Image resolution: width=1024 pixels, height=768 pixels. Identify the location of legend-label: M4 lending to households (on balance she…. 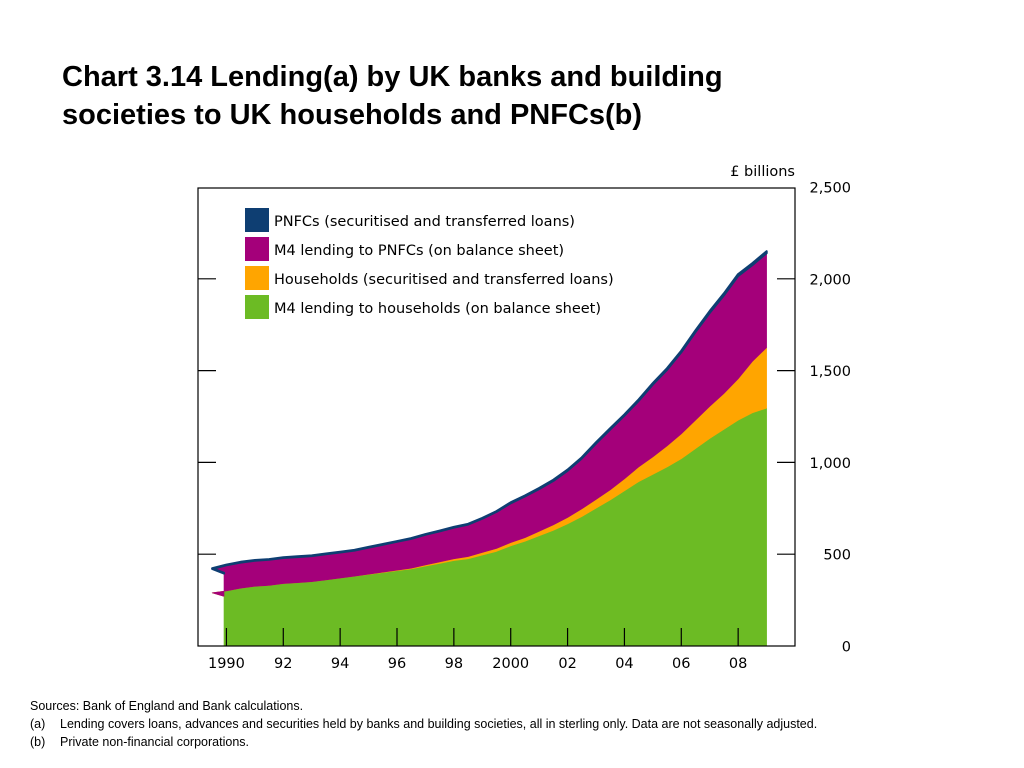
(437, 309).